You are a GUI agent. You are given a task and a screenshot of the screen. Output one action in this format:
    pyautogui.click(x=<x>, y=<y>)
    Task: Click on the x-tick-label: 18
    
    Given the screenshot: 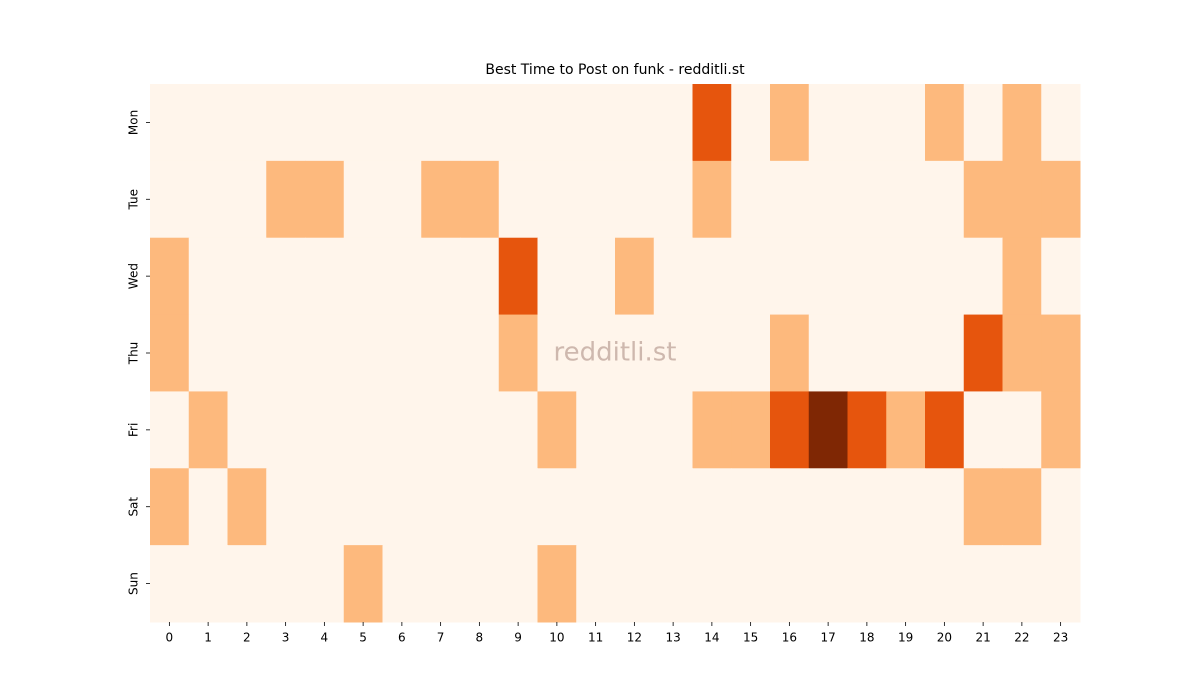 What is the action you would take?
    pyautogui.click(x=866, y=638)
    